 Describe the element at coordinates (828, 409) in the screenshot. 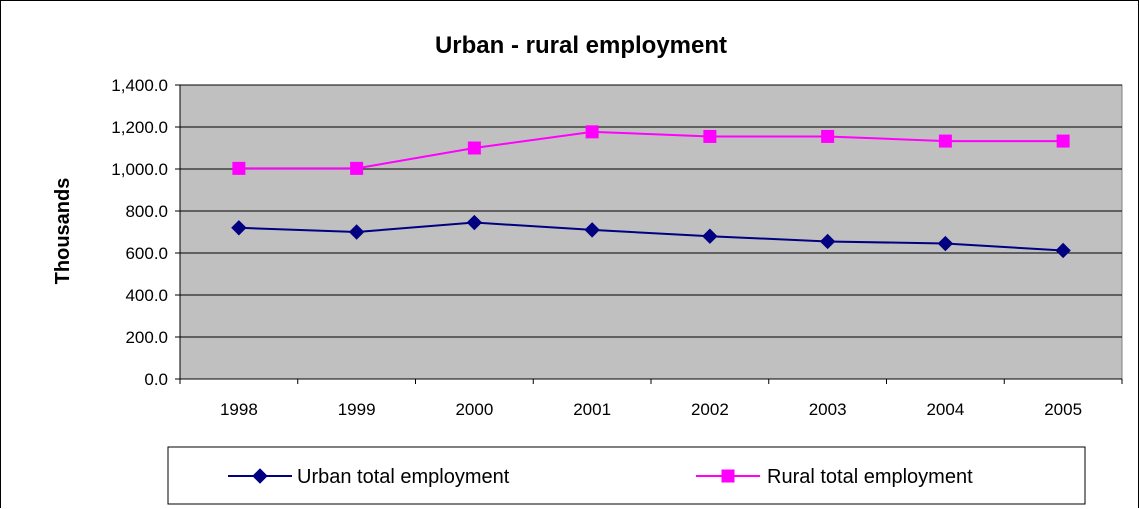

I see `x-tick-label: 2003` at that location.